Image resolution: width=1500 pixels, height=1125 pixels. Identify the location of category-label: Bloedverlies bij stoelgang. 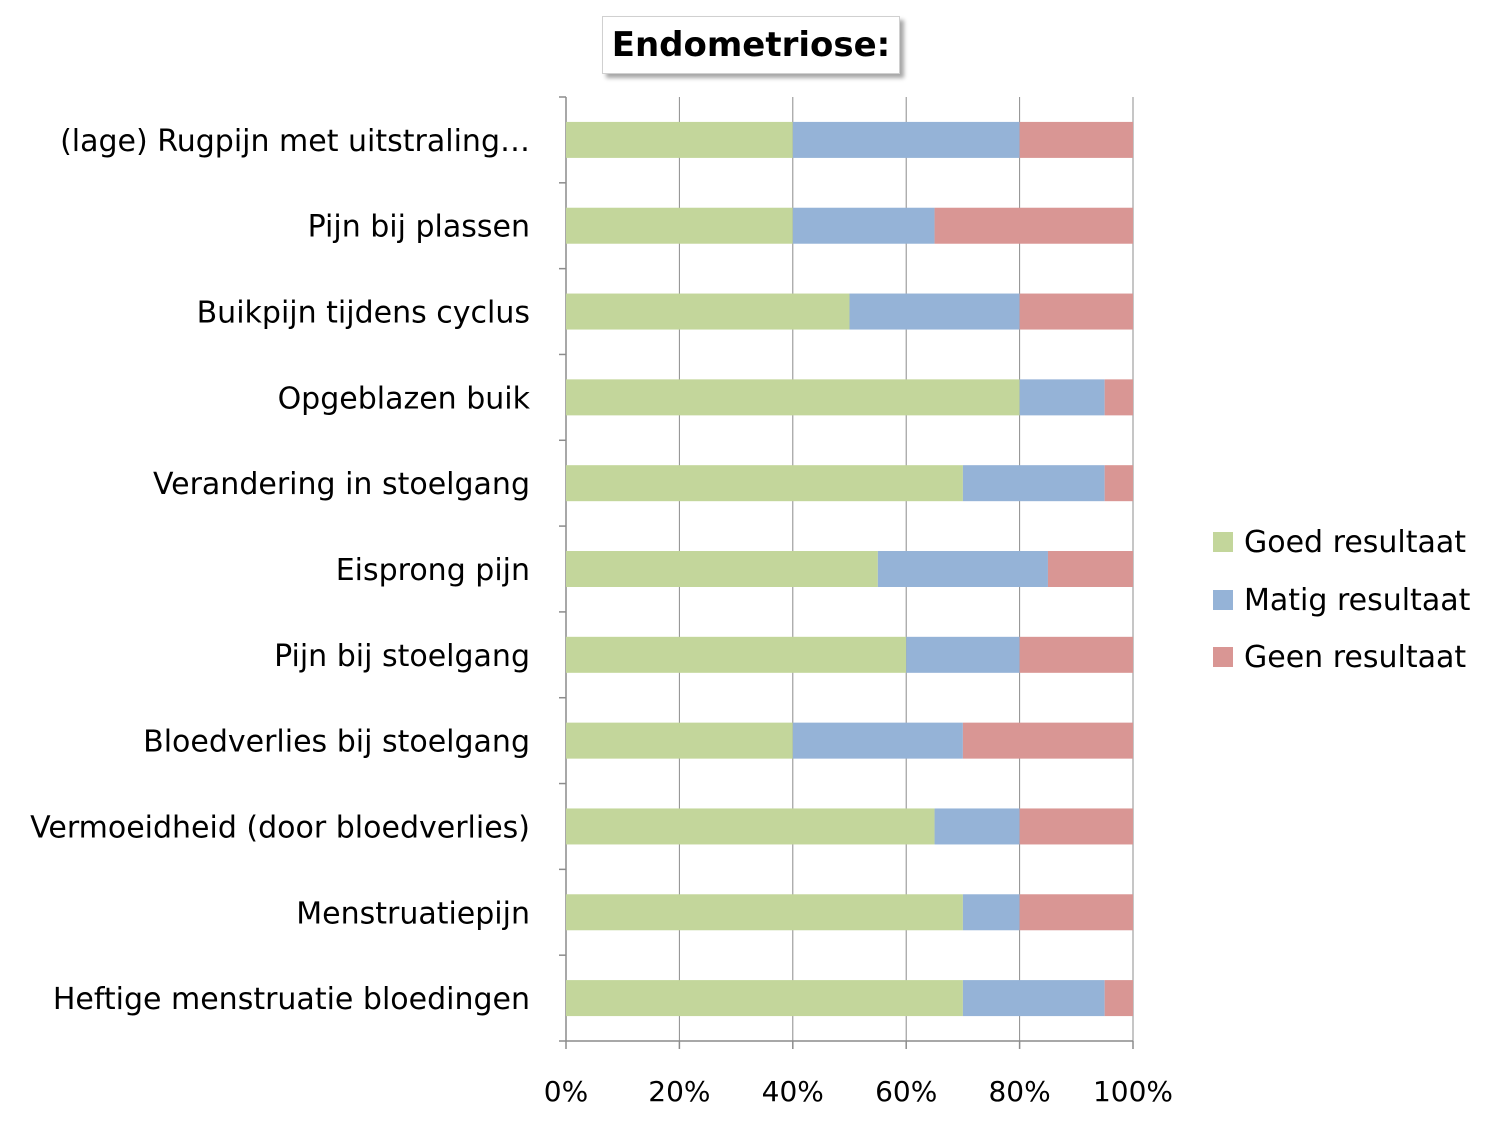
(336, 742).